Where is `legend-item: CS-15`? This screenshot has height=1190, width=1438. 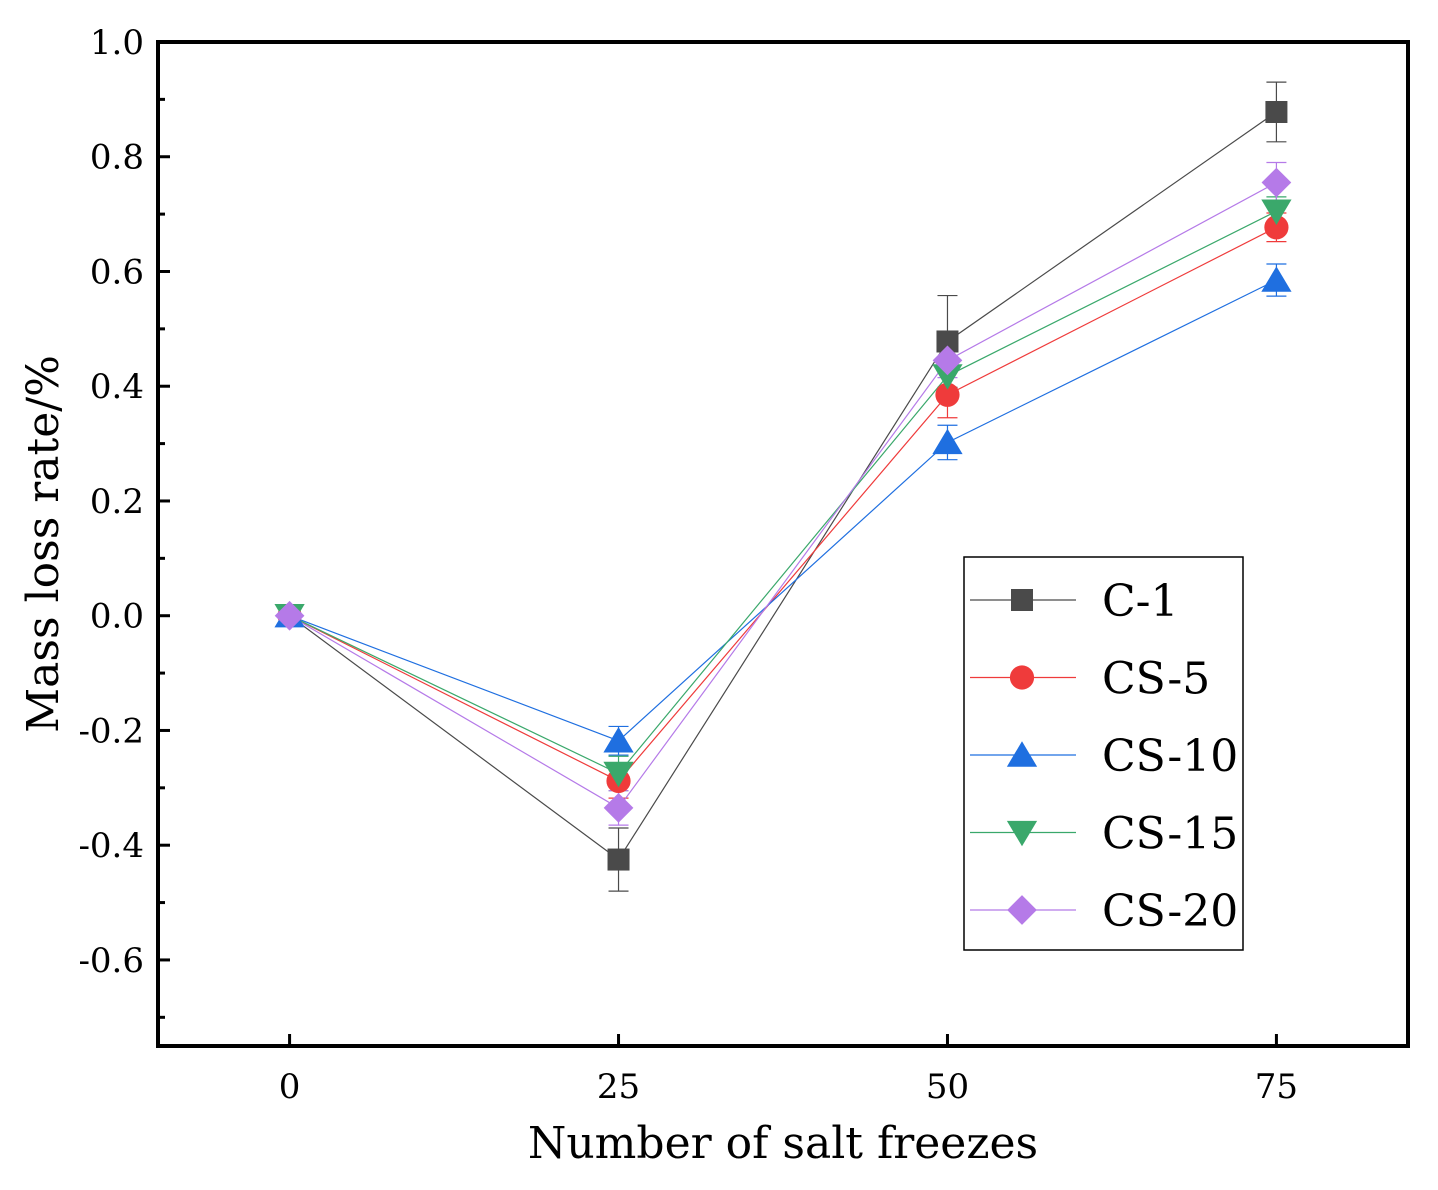 legend-item: CS-15 is located at coordinates (1104, 834).